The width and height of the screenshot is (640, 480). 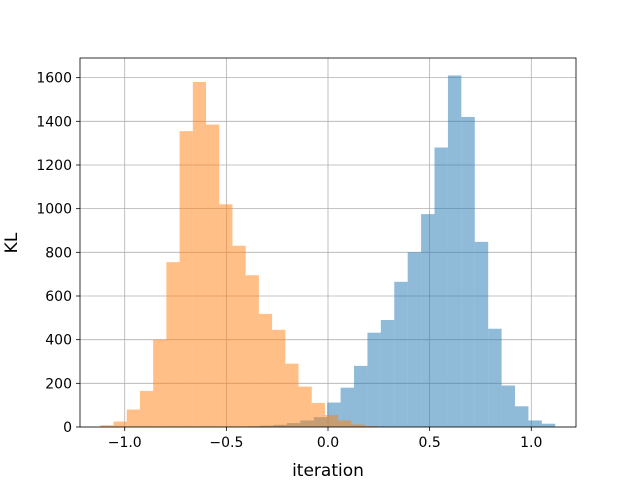 What do you see at coordinates (58, 297) in the screenshot?
I see `y-tick-label-3: 600` at bounding box center [58, 297].